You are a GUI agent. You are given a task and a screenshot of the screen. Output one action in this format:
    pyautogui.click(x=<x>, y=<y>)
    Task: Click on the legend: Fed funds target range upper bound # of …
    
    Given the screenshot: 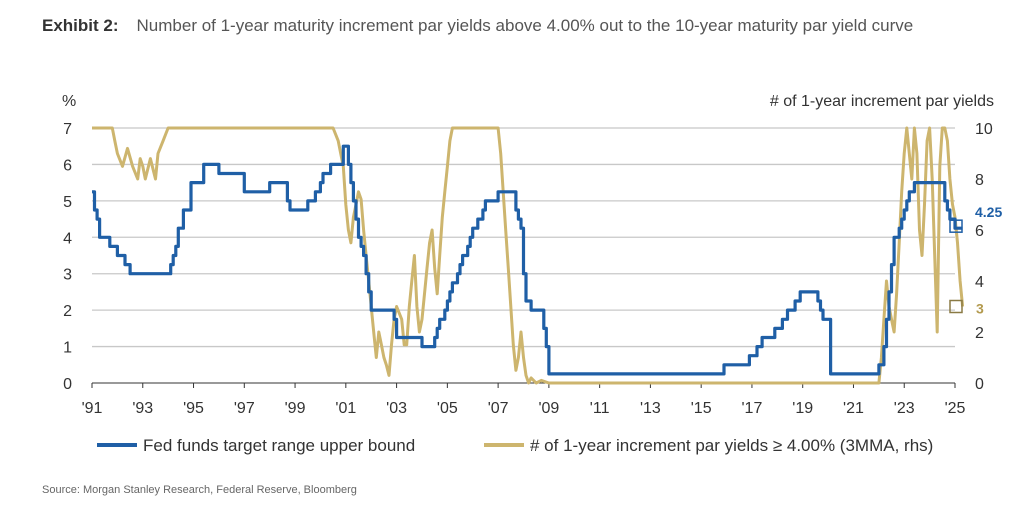 What is the action you would take?
    pyautogui.click(x=515, y=445)
    